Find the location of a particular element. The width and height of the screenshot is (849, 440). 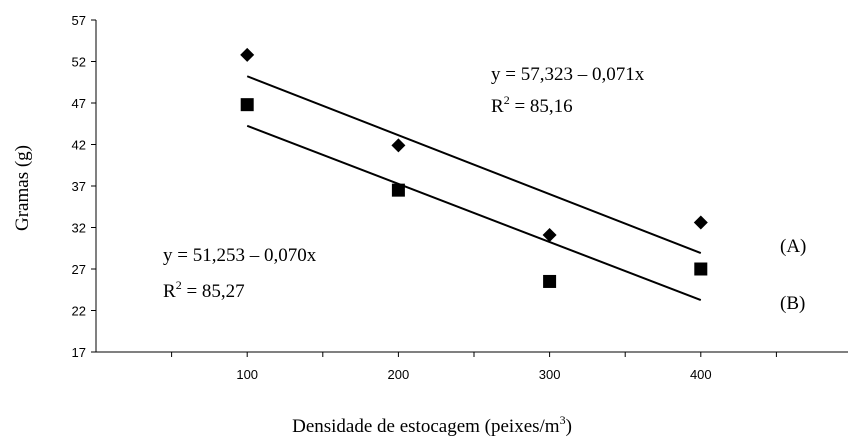

r-squared-b-sup: 2 is located at coordinates (179, 285).